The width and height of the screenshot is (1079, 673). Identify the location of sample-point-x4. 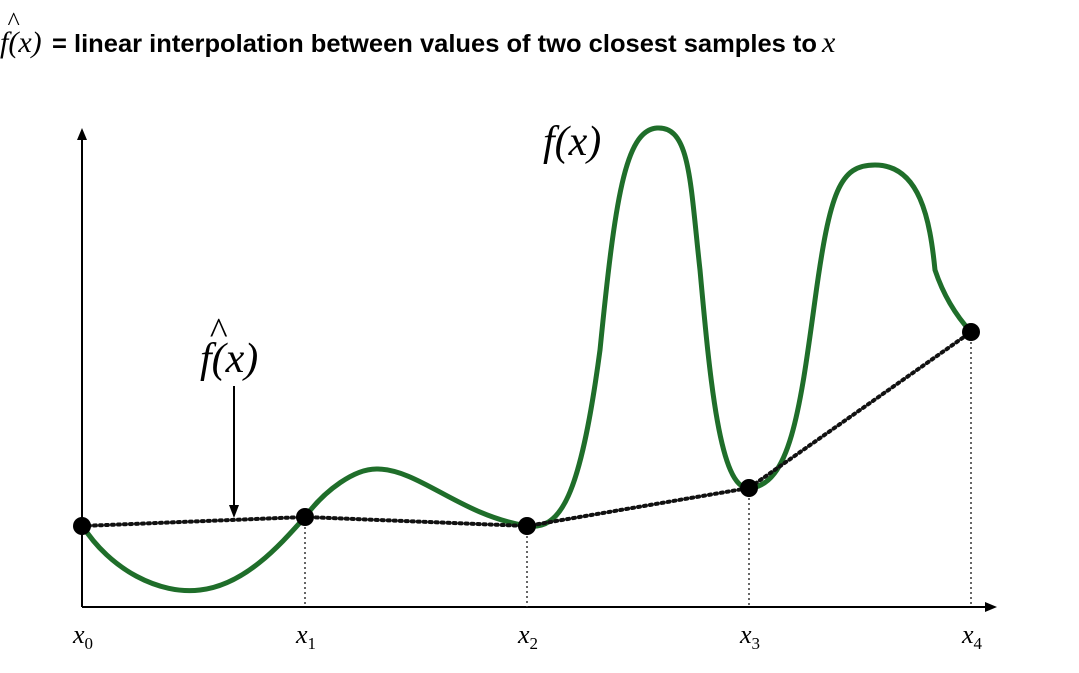
(971, 332).